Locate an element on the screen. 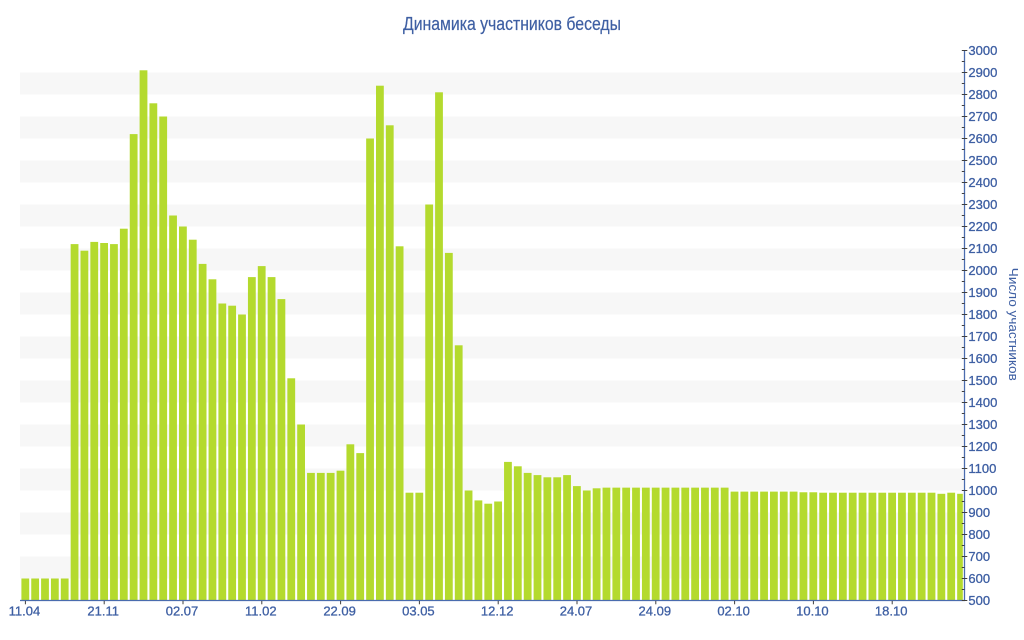 The image size is (1024, 640). svg-text: 2600 is located at coordinates (982, 138).